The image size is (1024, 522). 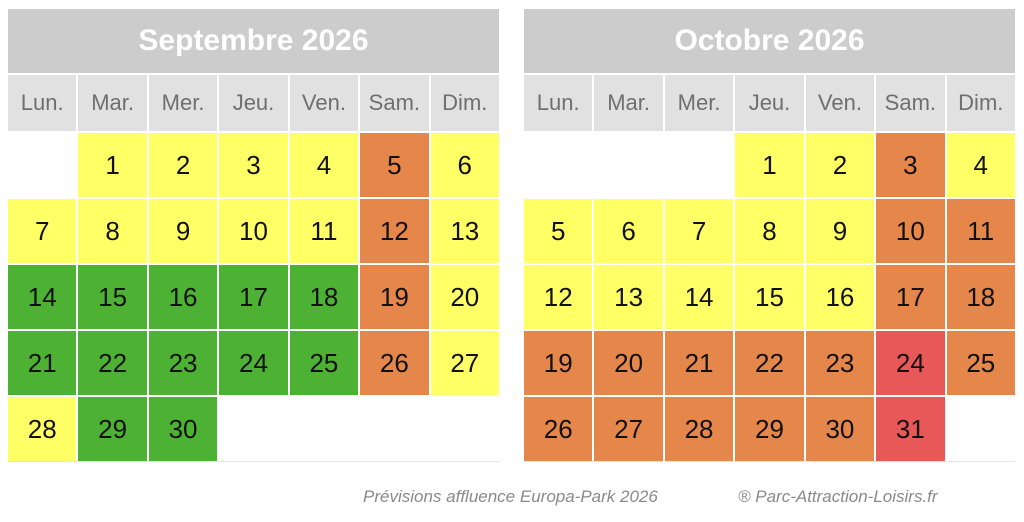 What do you see at coordinates (253, 42) in the screenshot?
I see `month-title: Septembre 2026` at bounding box center [253, 42].